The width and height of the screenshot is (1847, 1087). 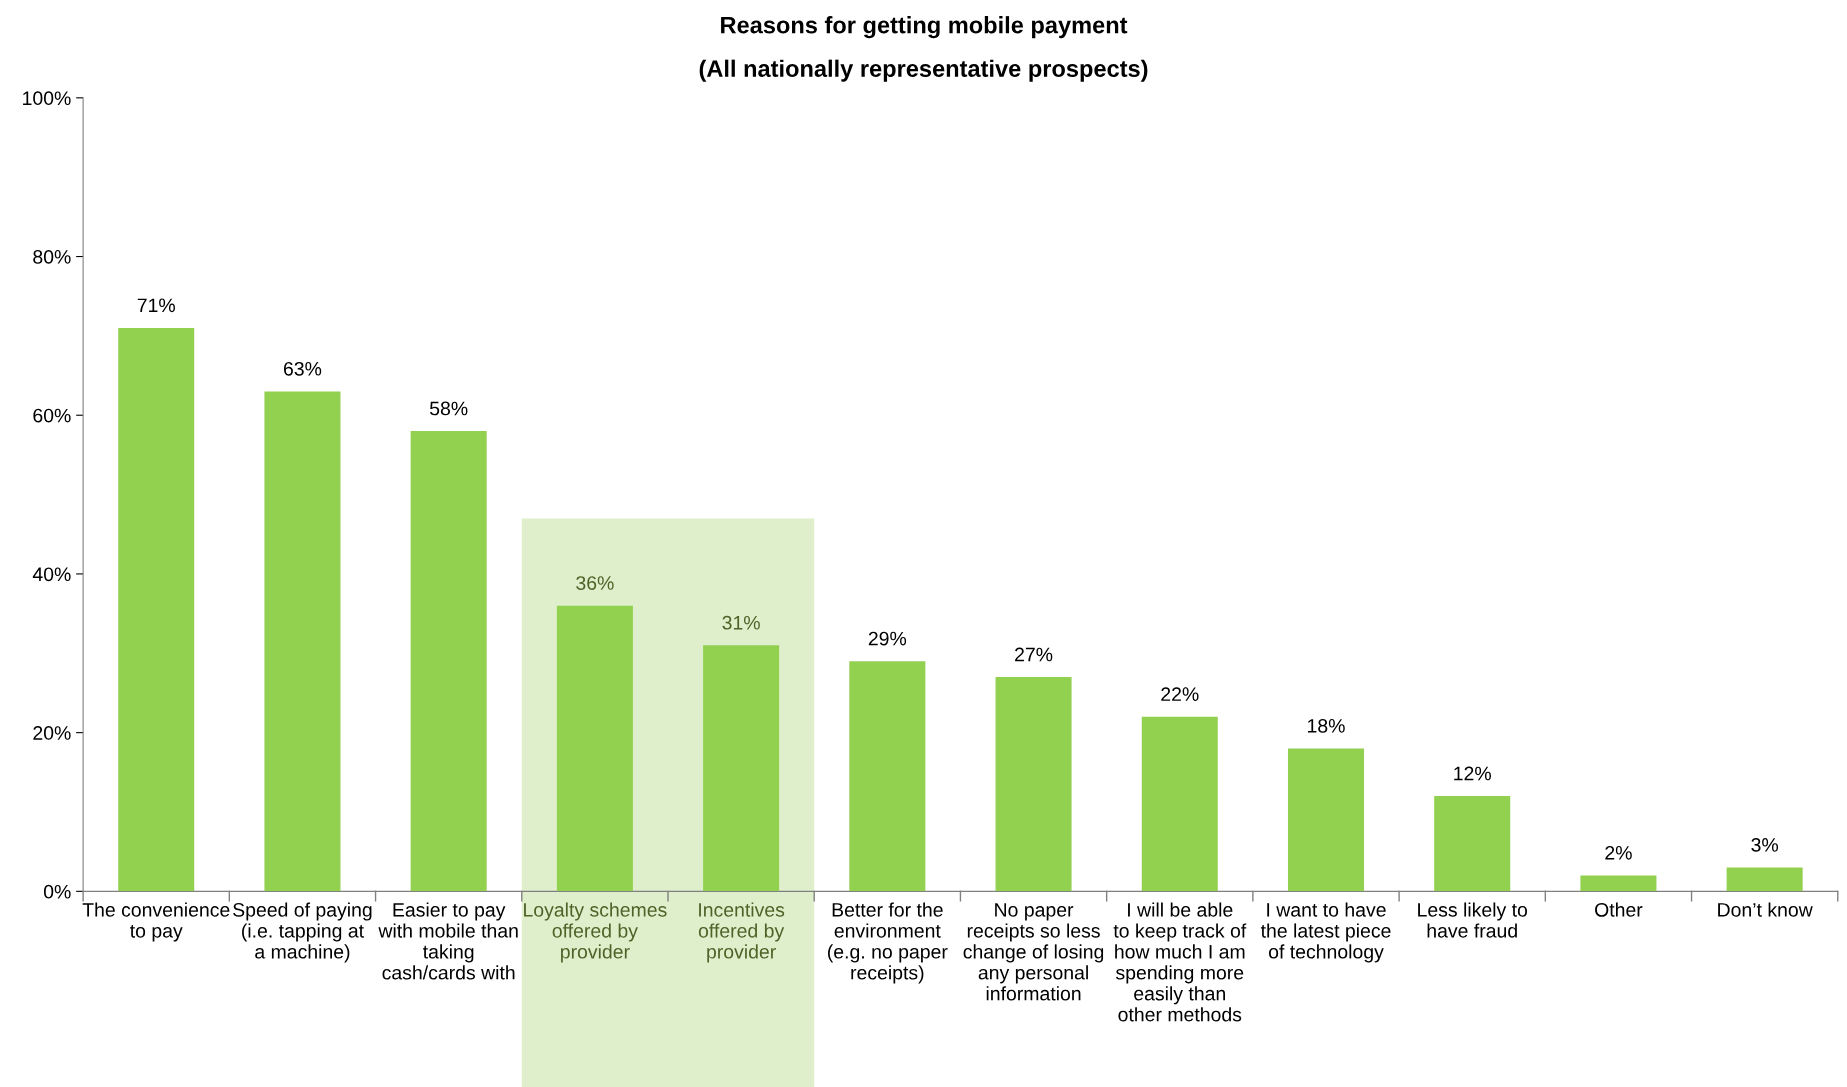 I want to click on x-tick-label: Speed of paying (i.e. tapping at a machine), so click(x=302, y=932).